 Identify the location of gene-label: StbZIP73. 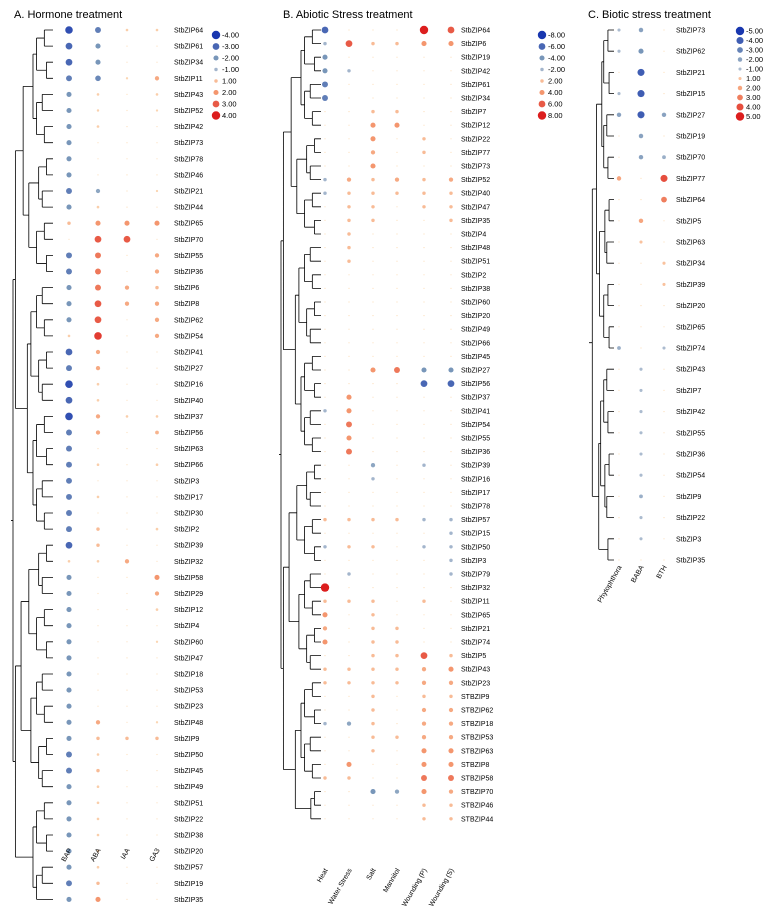
(475, 167).